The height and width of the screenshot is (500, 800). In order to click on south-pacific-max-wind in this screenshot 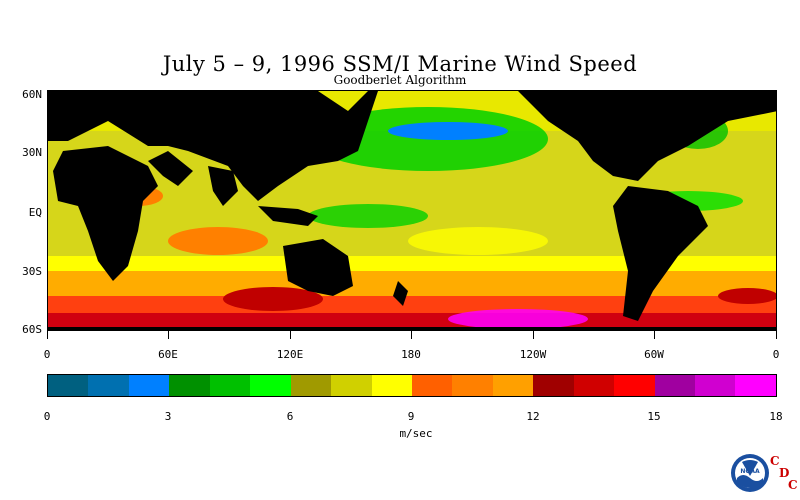, I will do `click(518, 319)`.